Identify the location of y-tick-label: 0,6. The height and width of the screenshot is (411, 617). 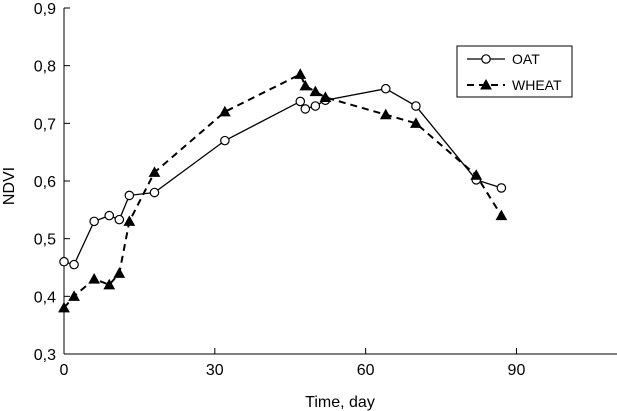
(45, 182).